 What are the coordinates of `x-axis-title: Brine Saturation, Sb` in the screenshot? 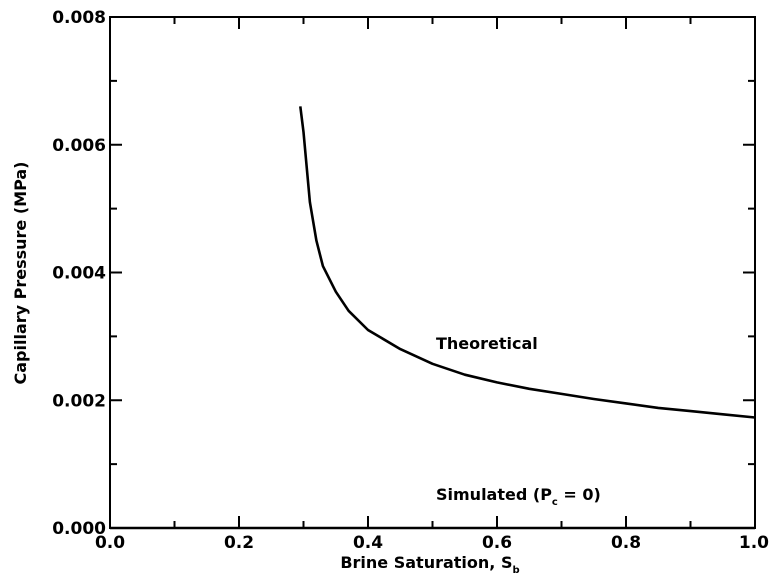 It's located at (429, 564).